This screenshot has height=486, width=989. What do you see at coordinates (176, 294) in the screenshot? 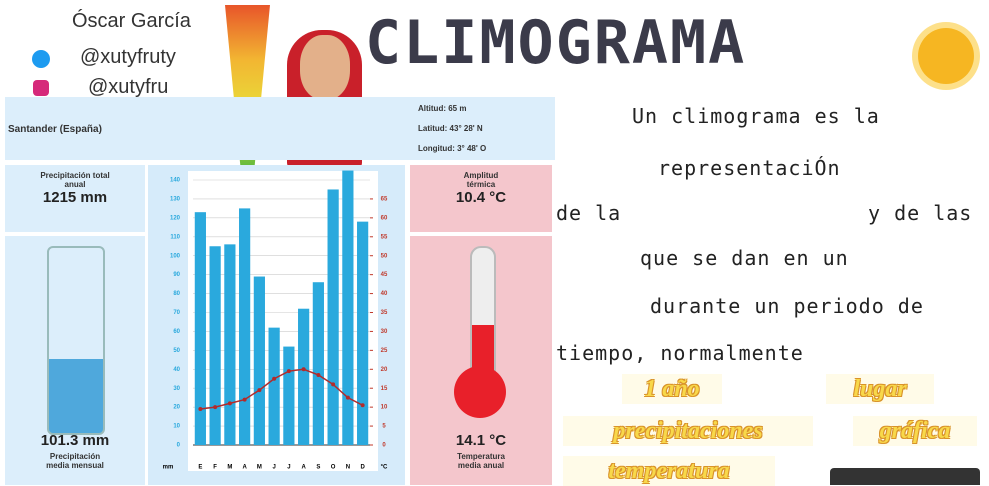
I see `y-tick-label: 80` at bounding box center [176, 294].